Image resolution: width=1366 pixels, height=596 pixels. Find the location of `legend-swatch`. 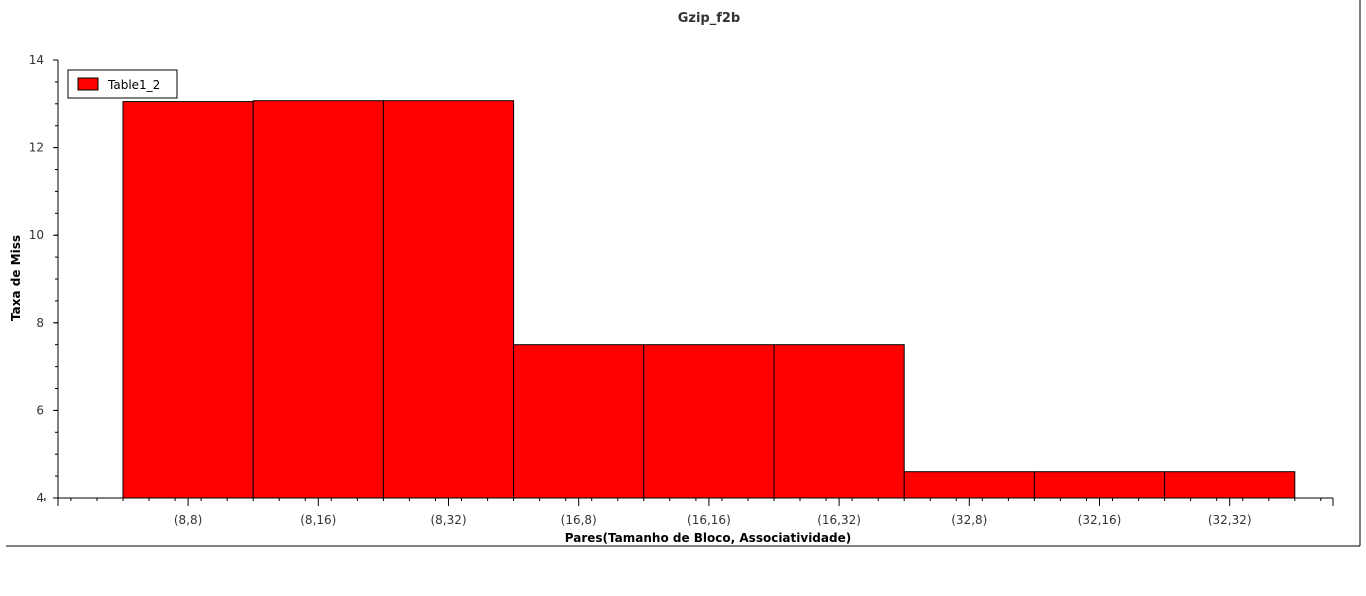

legend-swatch is located at coordinates (88, 84).